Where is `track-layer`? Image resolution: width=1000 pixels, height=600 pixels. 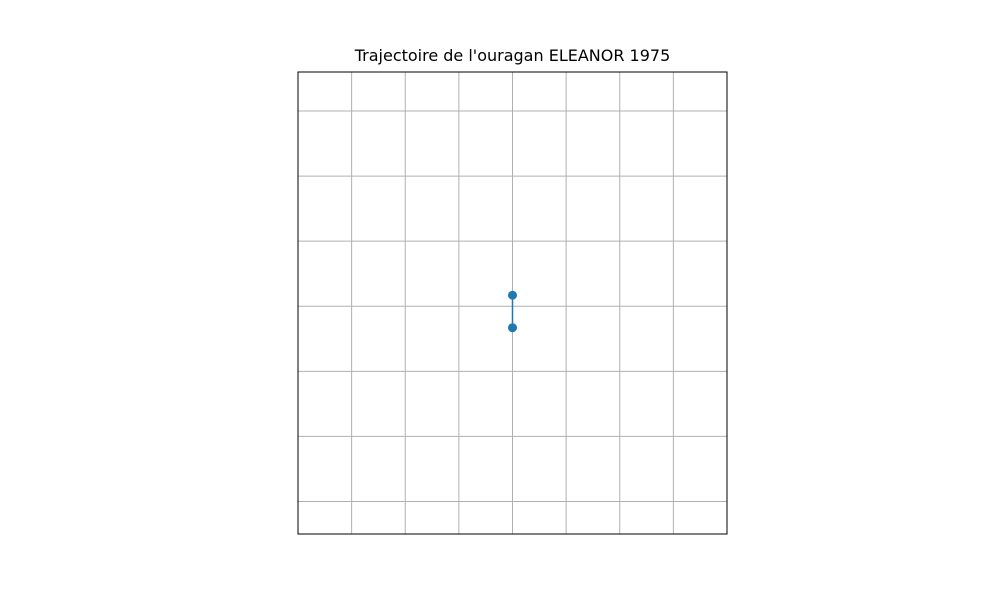 track-layer is located at coordinates (512, 311).